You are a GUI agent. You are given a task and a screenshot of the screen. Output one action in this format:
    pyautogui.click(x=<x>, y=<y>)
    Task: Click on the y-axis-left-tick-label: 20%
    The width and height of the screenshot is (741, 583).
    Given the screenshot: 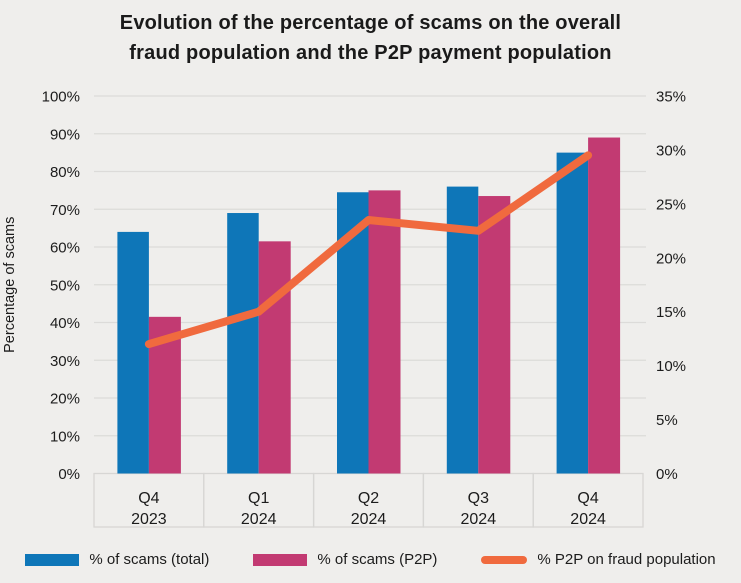 What is the action you would take?
    pyautogui.click(x=65, y=399)
    